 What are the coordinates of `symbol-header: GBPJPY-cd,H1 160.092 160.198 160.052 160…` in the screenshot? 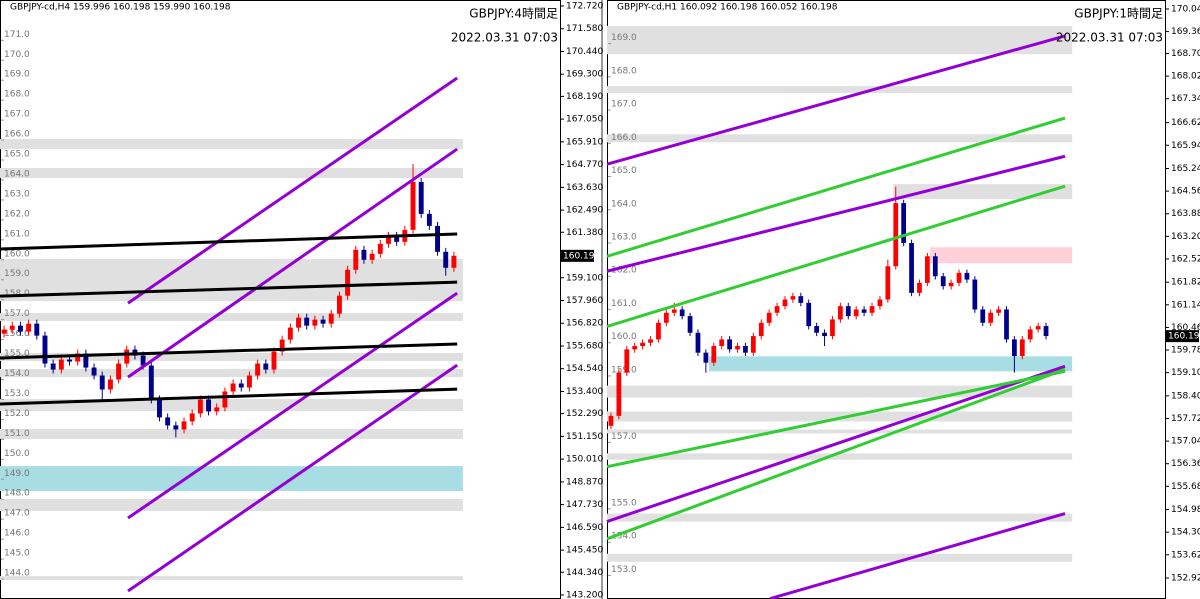 It's located at (727, 8).